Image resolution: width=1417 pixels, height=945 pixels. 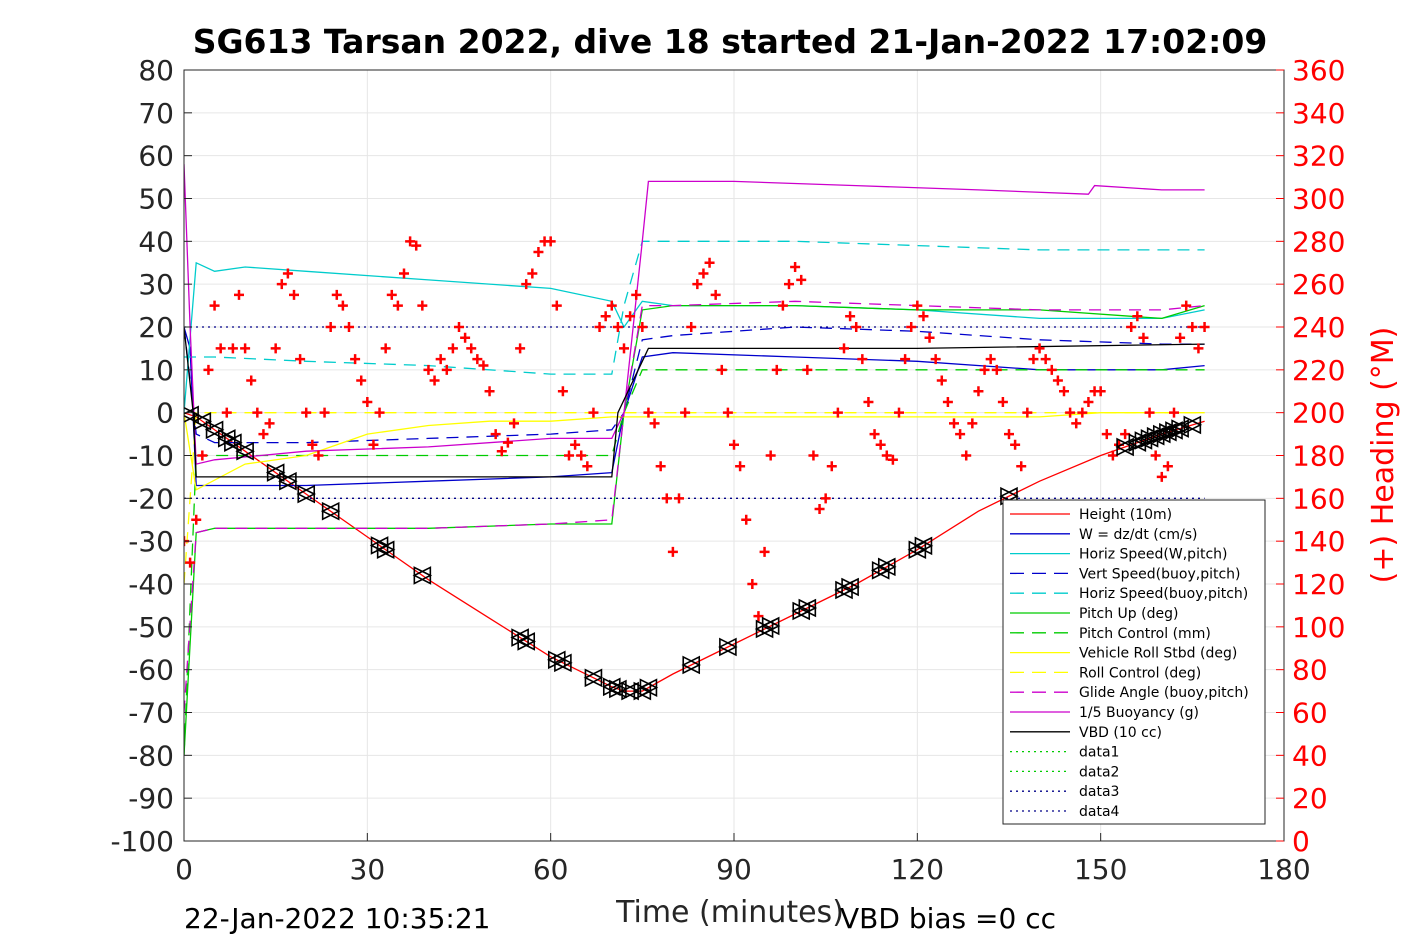 What do you see at coordinates (156, 284) in the screenshot?
I see `y-tick-label: 30` at bounding box center [156, 284].